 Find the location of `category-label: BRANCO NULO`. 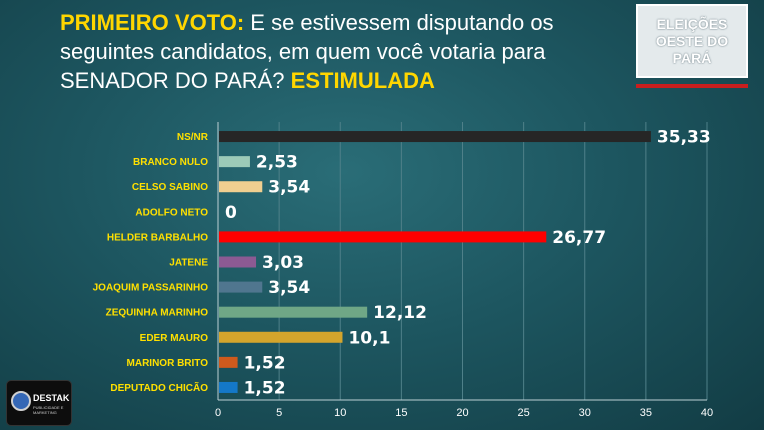

category-label: BRANCO NULO is located at coordinates (170, 162).